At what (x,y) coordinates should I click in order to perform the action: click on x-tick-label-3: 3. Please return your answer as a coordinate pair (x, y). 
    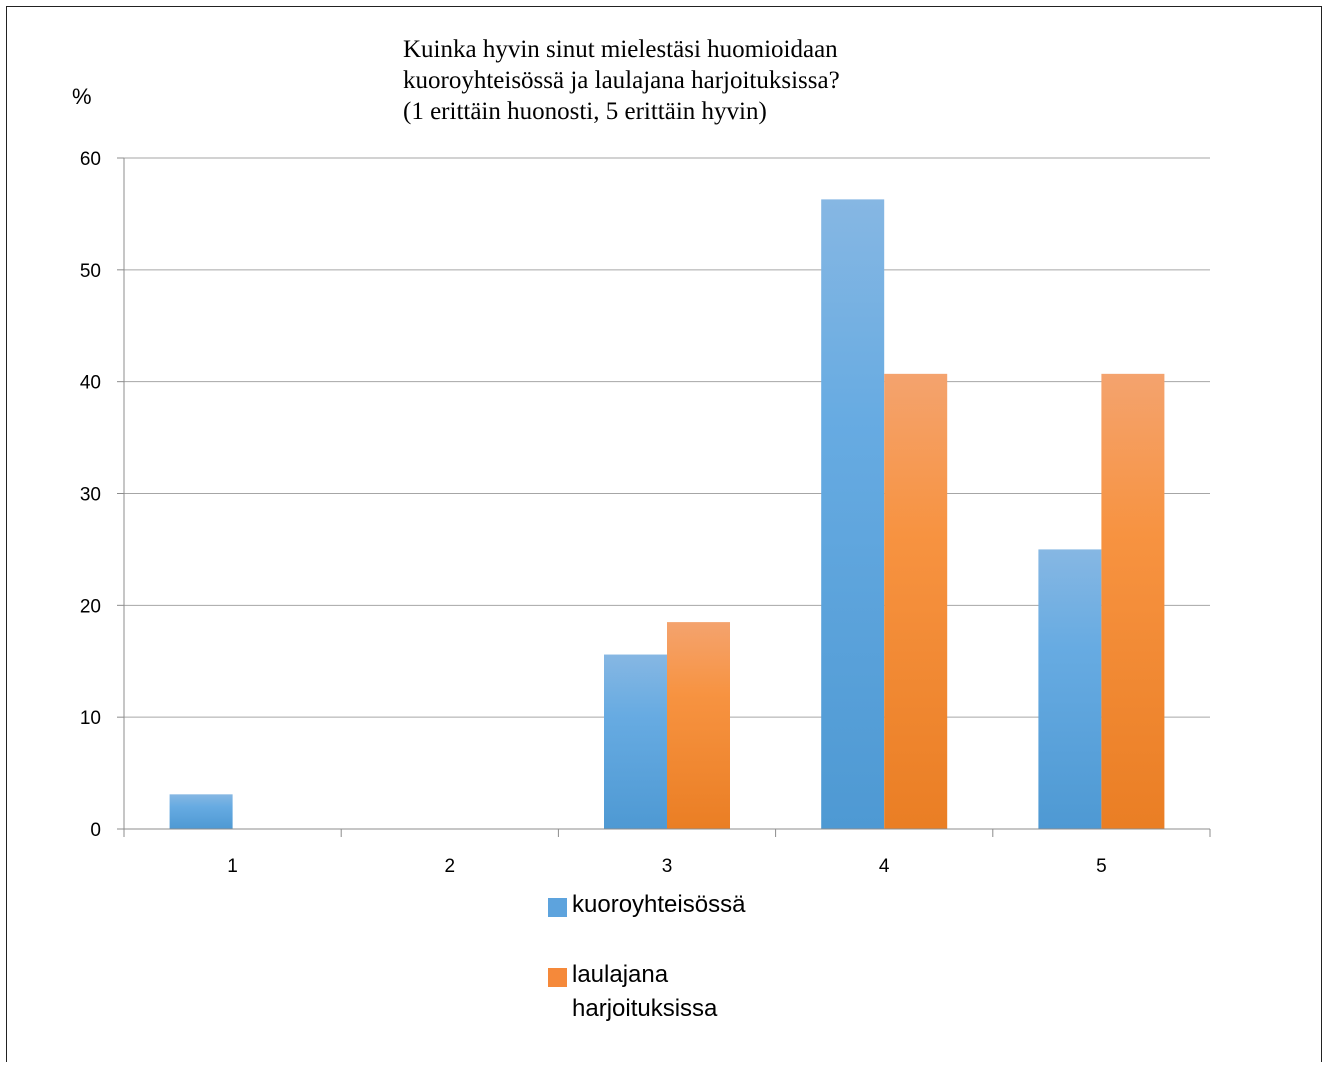
    Looking at the image, I should click on (667, 866).